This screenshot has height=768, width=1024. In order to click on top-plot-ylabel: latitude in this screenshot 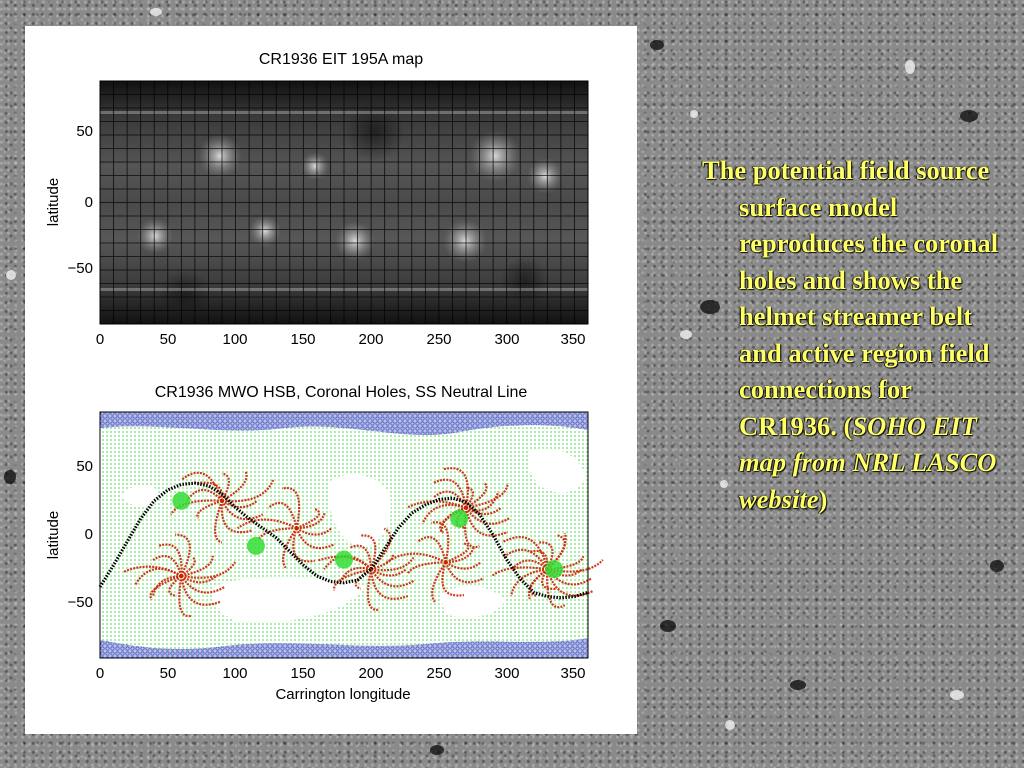, I will do `click(53, 202)`.